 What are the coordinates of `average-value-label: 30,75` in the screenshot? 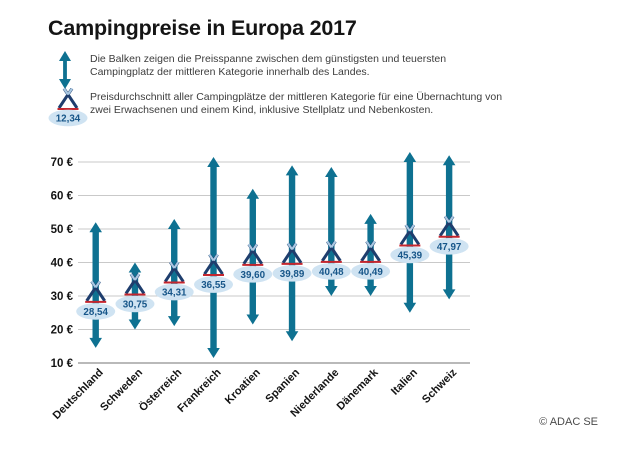 It's located at (135, 304).